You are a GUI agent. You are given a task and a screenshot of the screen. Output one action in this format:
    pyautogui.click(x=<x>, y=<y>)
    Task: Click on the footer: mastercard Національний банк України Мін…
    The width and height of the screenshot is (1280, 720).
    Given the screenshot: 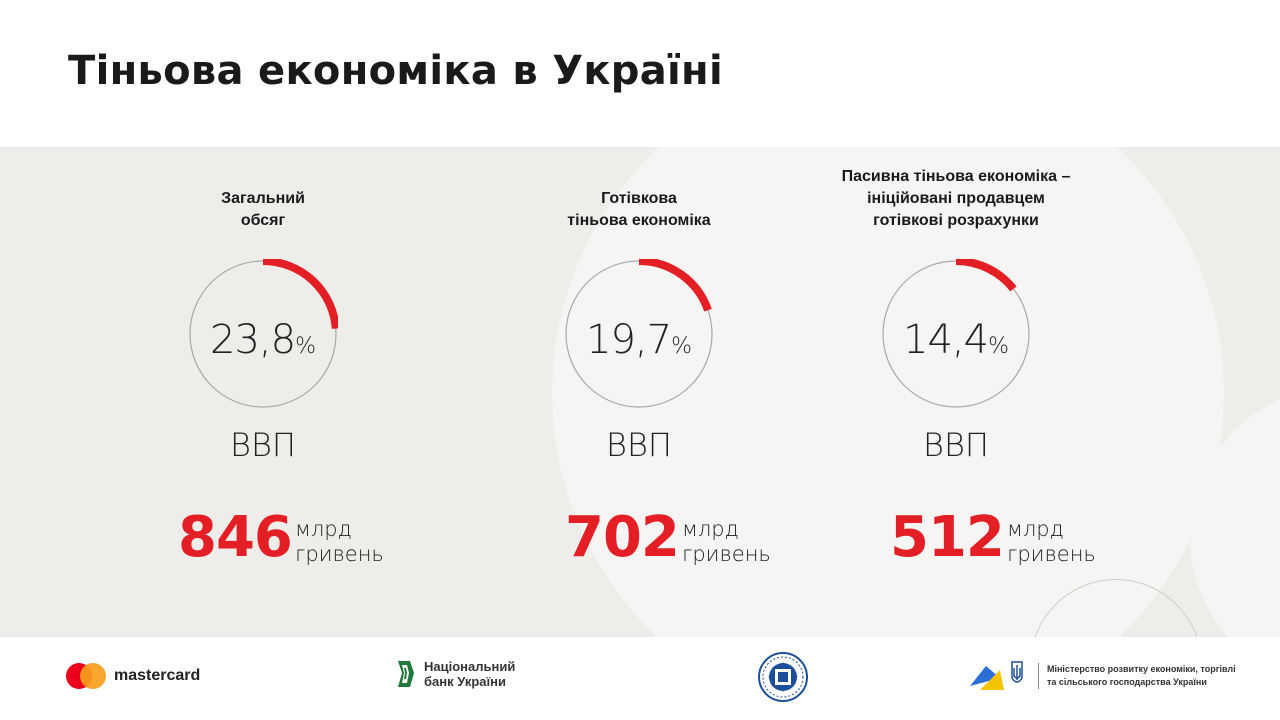 What is the action you would take?
    pyautogui.click(x=640, y=678)
    